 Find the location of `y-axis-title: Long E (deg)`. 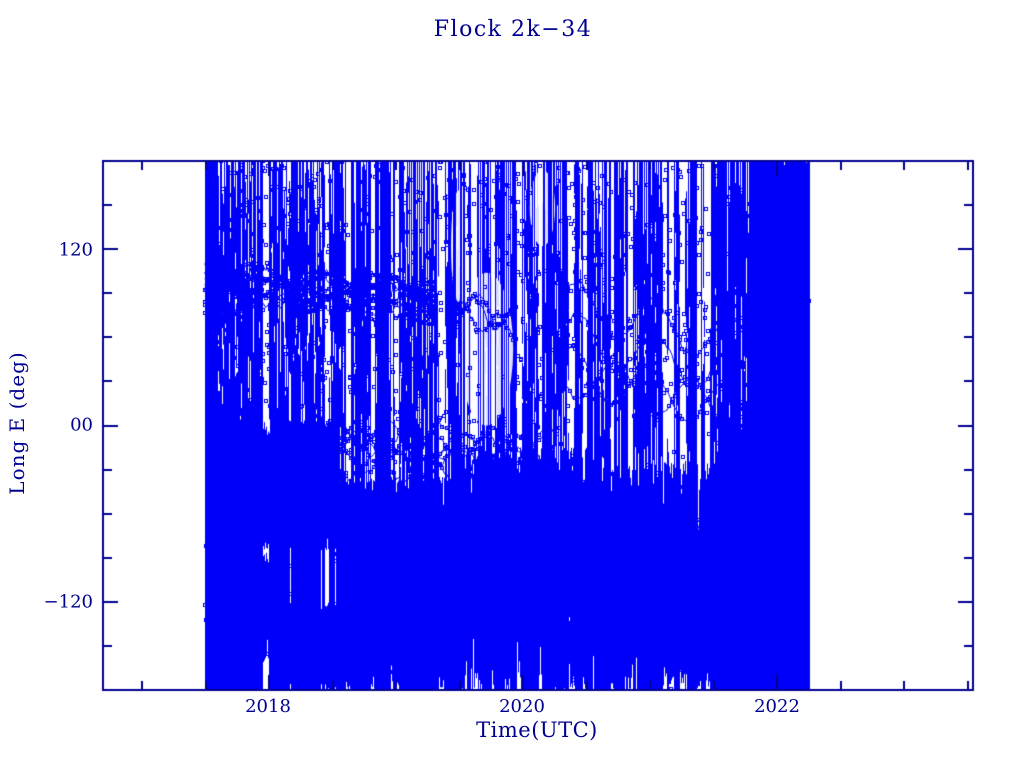

y-axis-title: Long E (deg) is located at coordinates (17, 423).